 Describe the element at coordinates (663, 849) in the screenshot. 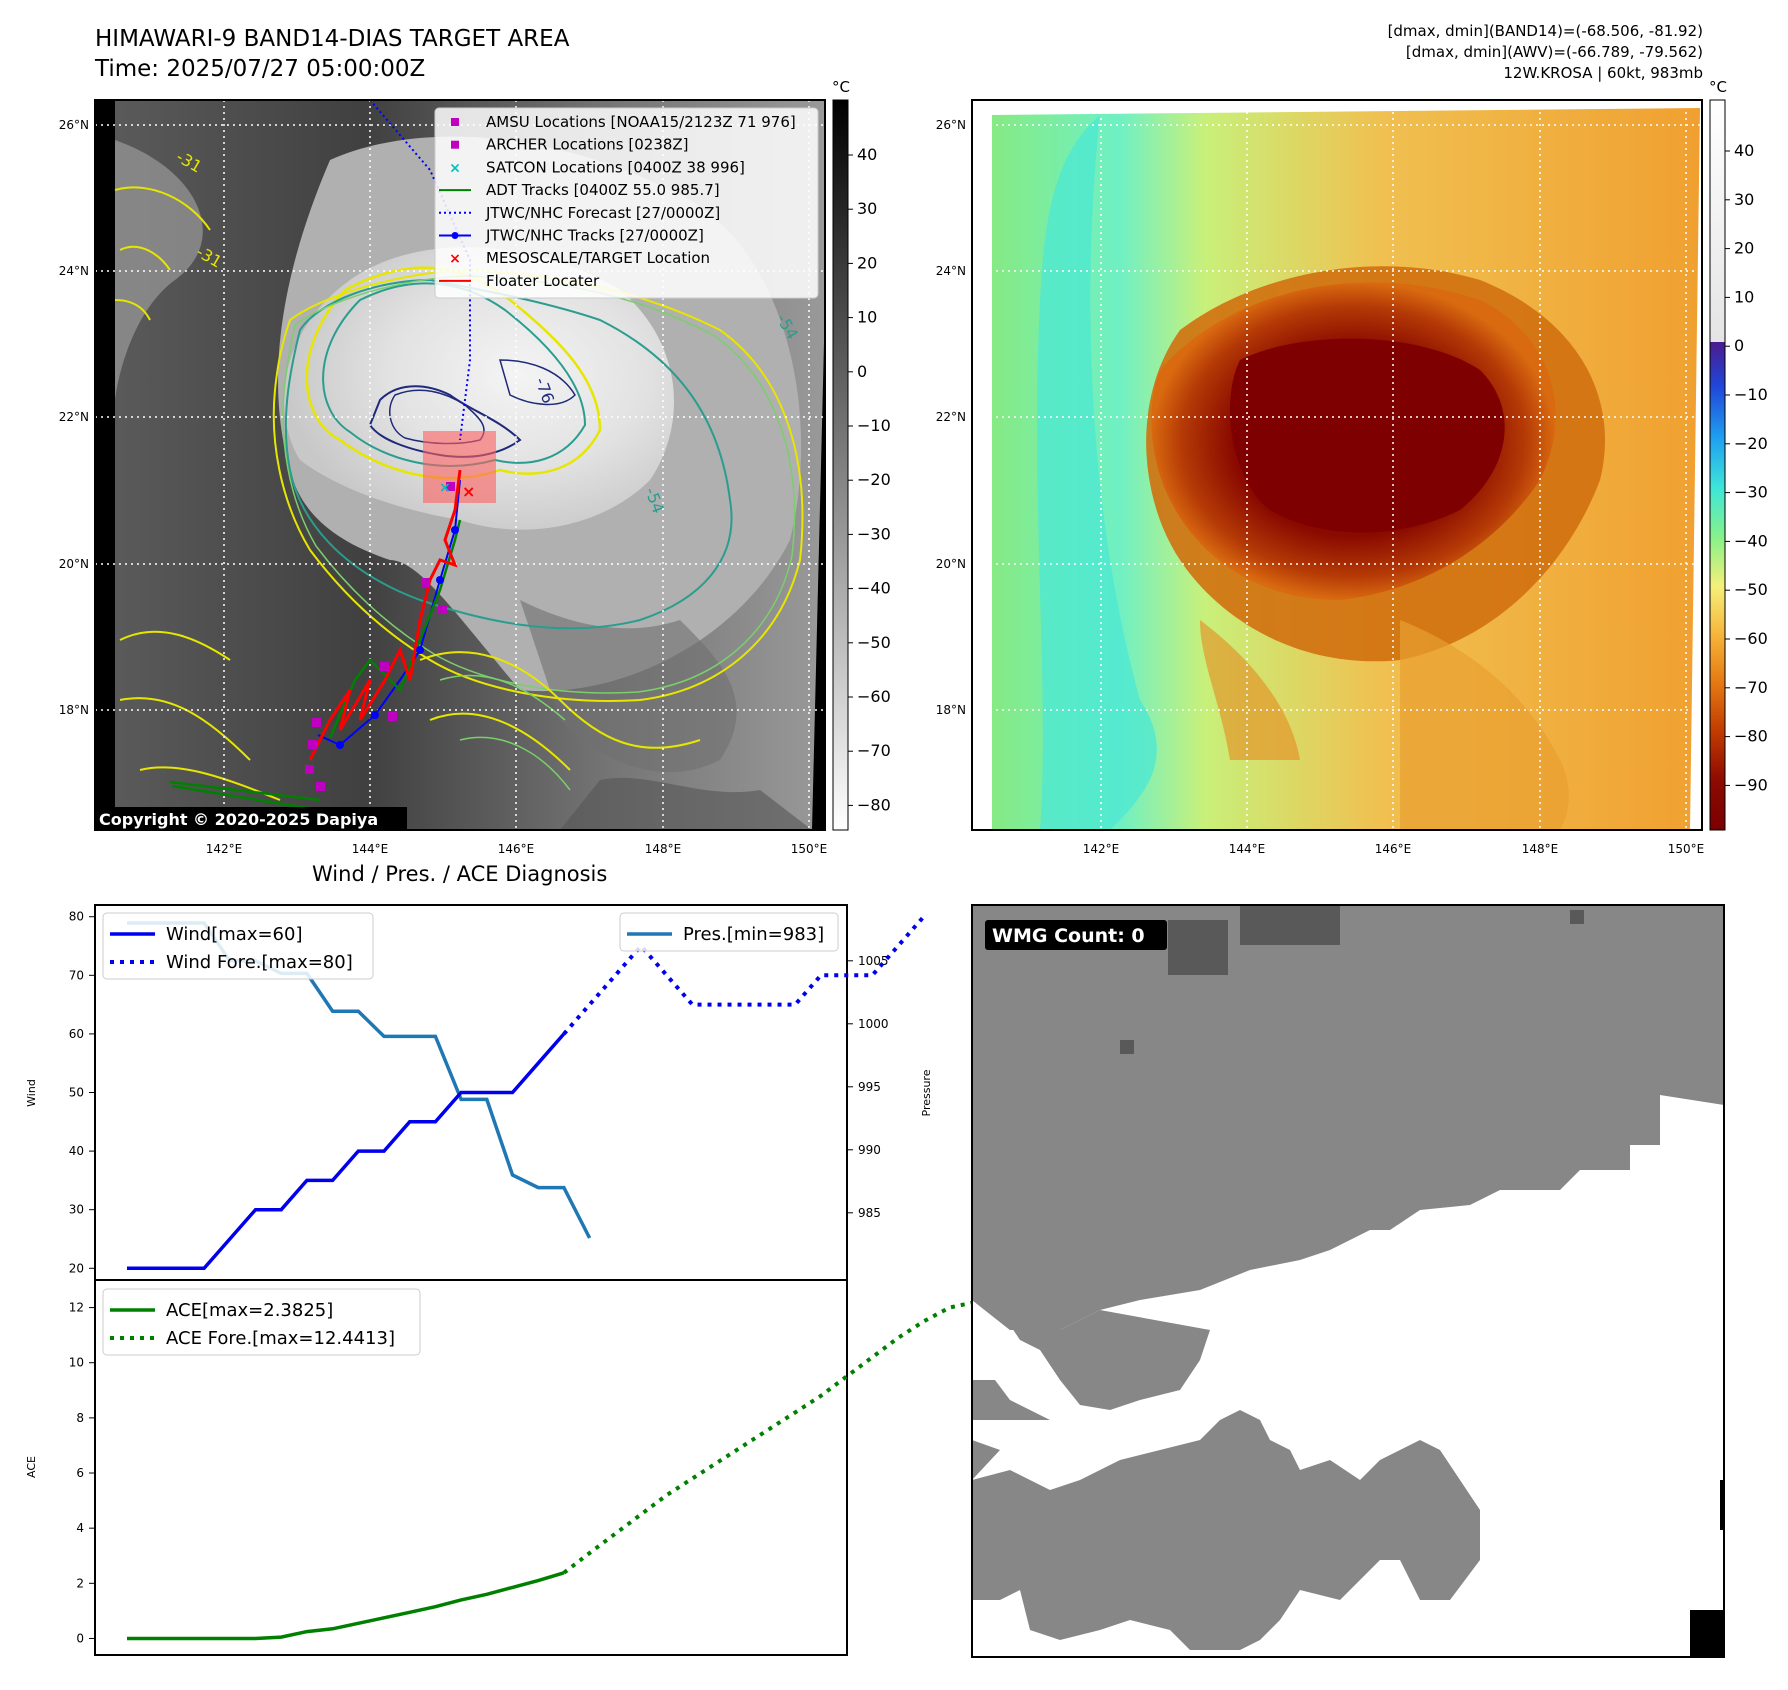

I see `lon-tick-label: 148°E` at that location.